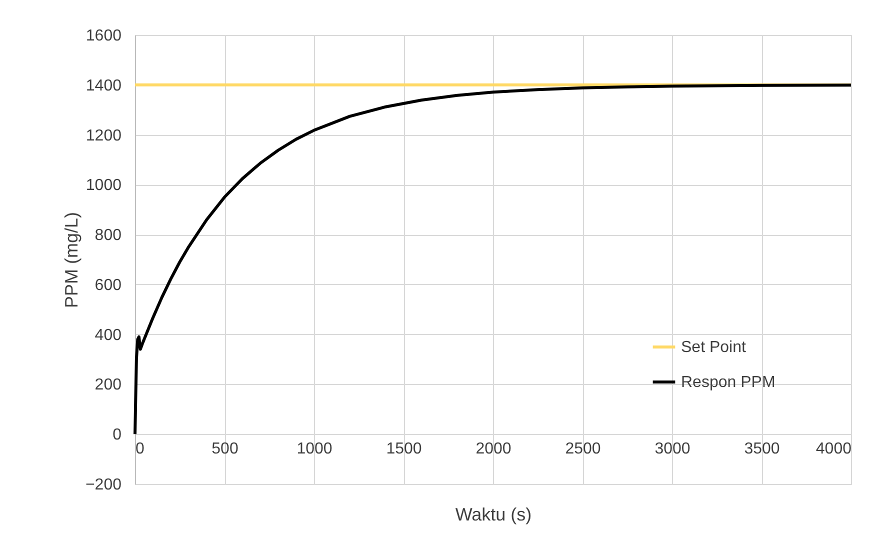  I want to click on legend-label: Set Point, so click(713, 347).